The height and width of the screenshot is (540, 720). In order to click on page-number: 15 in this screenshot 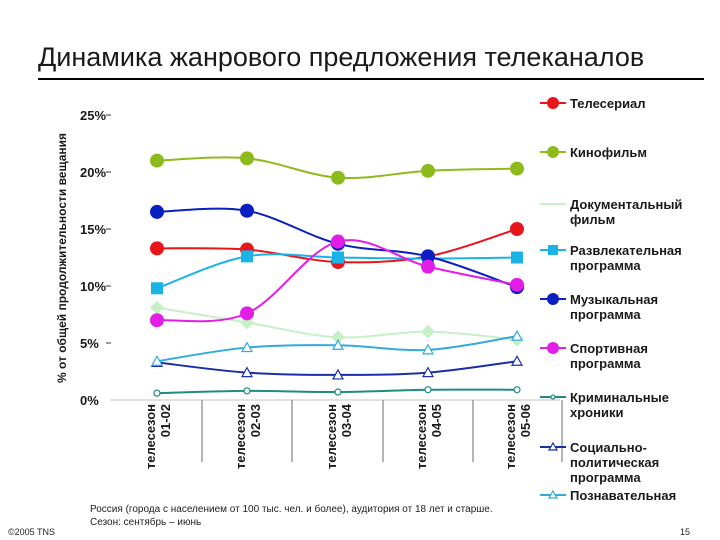, I will do `click(685, 532)`.